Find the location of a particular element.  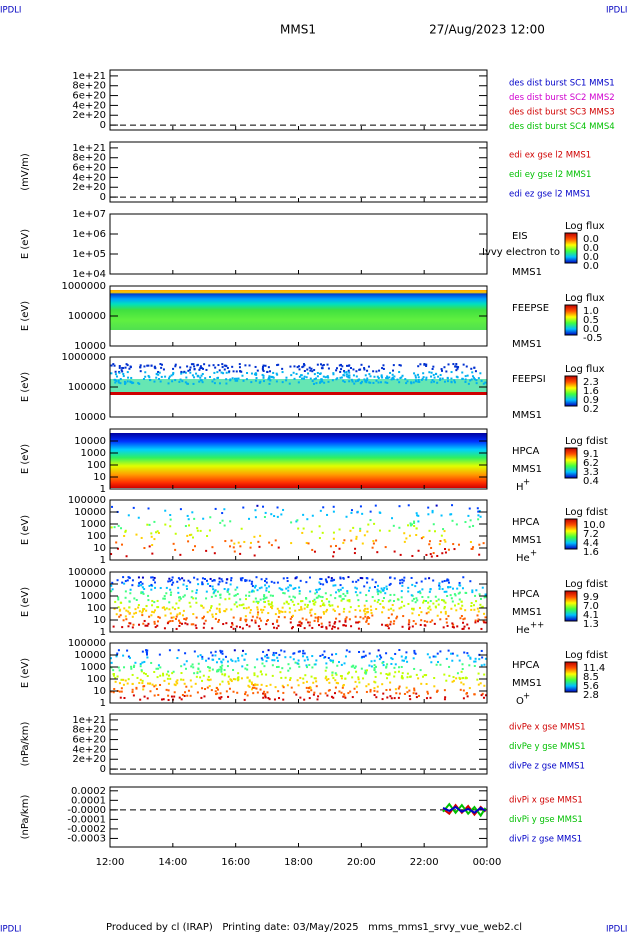

y-tick-label: 1 is located at coordinates (103, 489).